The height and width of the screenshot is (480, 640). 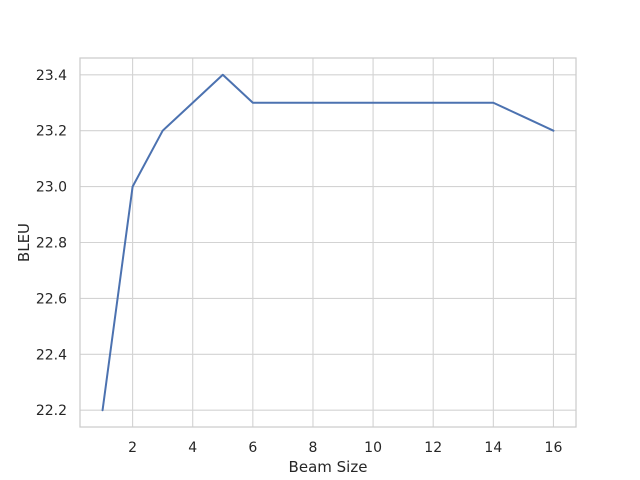 I want to click on x-axis-label: Beam Size, so click(x=328, y=467).